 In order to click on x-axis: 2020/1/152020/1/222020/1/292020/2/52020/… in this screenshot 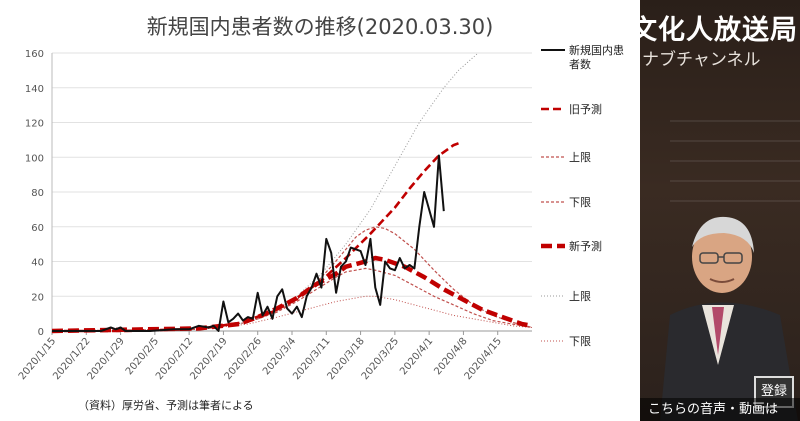, I will do `click(260, 356)`.